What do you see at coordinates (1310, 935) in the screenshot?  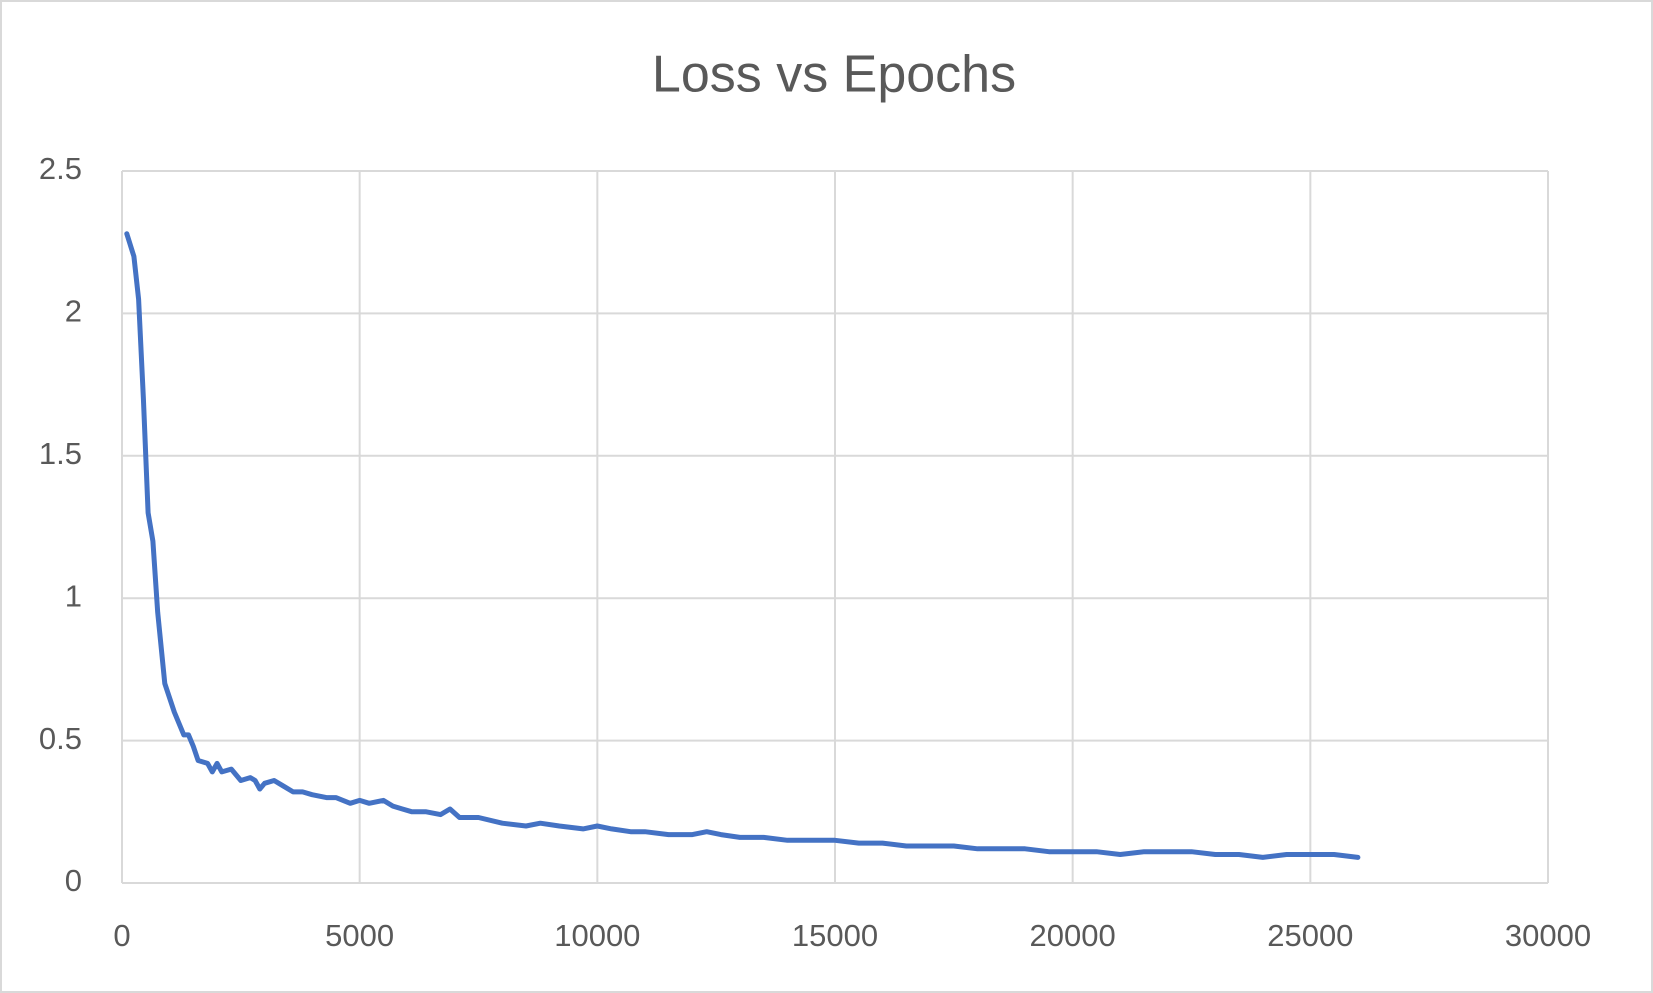 I see `x-tick-label: 25000` at bounding box center [1310, 935].